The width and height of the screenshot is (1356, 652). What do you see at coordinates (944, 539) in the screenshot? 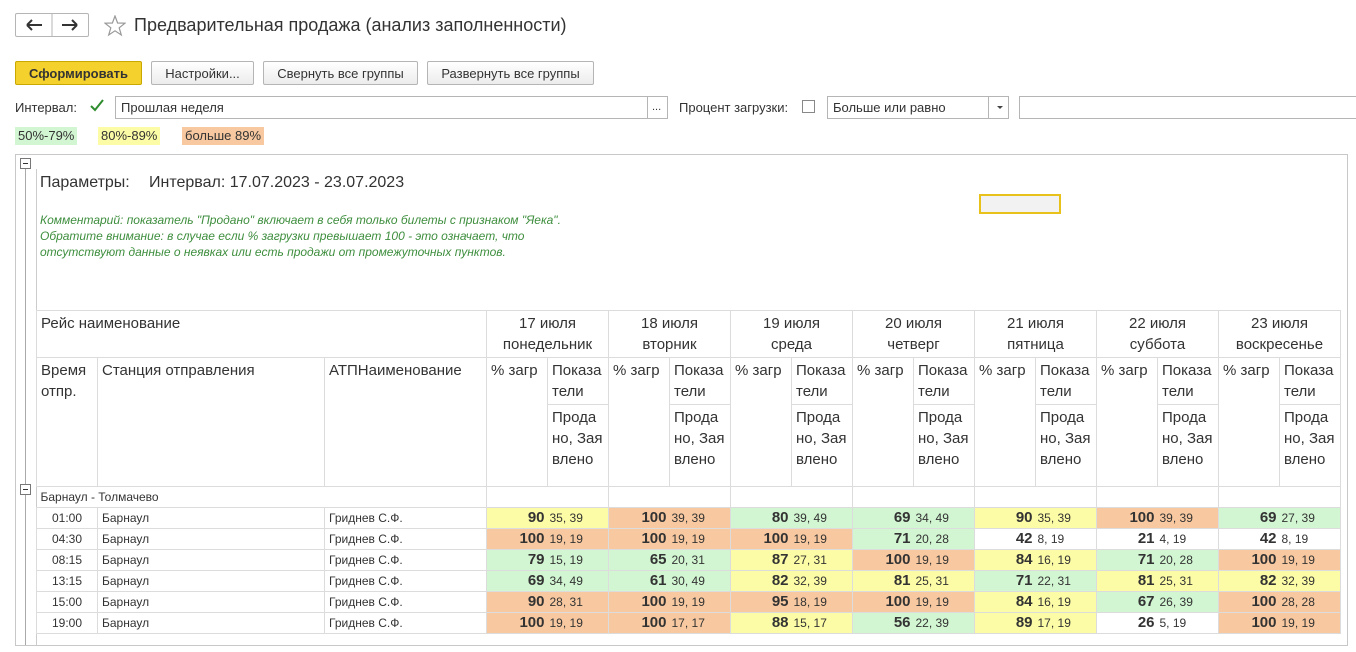
I see `sold-declared: 20, 28` at bounding box center [944, 539].